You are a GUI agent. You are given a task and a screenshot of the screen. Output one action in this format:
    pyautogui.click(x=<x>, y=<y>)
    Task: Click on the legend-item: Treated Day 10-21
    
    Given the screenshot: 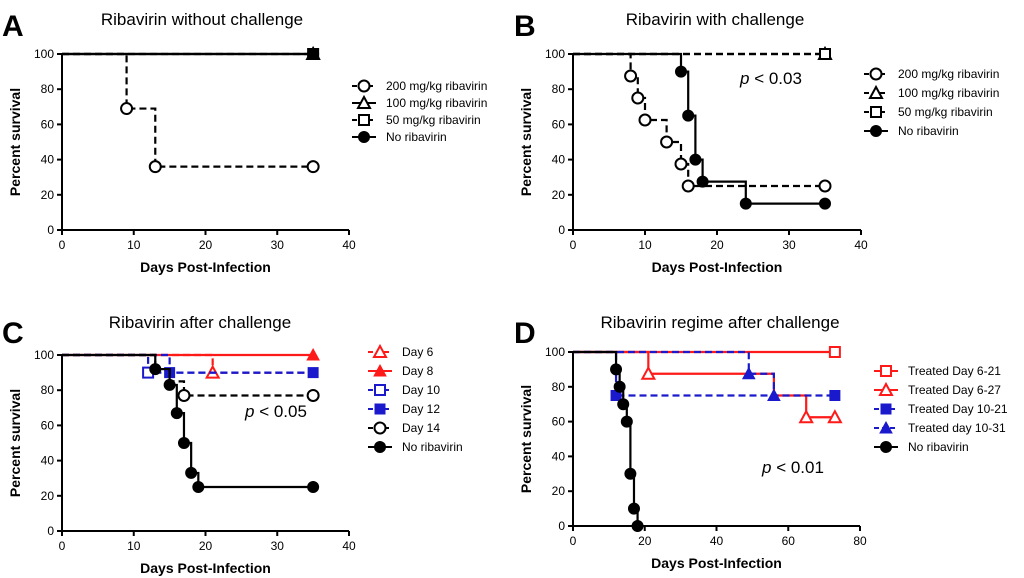 What is the action you would take?
    pyautogui.click(x=941, y=409)
    